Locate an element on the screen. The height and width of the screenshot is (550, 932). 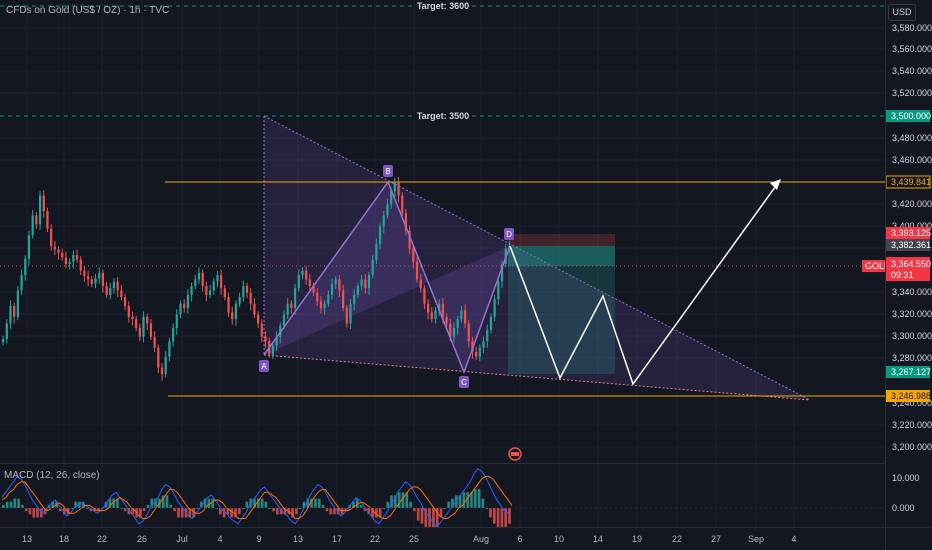
point-d-badge: D is located at coordinates (509, 234).